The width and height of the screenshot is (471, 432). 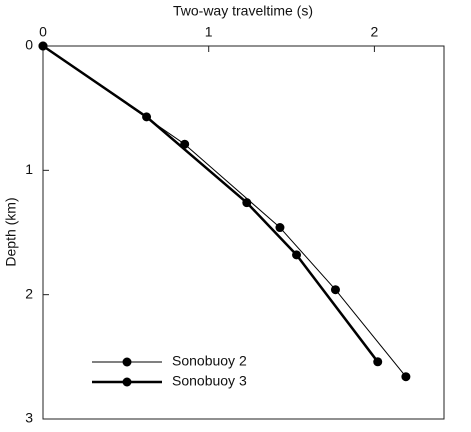 I want to click on x-tick-label: 2, so click(x=375, y=32).